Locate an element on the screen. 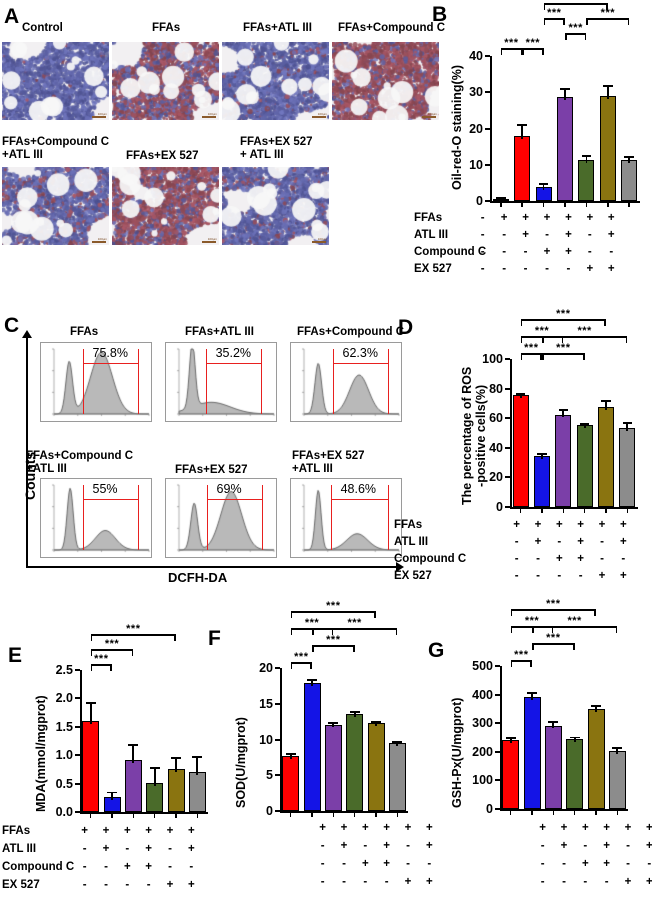 The height and width of the screenshot is (897, 652). y-tick-label: 500 is located at coordinates (482, 666).